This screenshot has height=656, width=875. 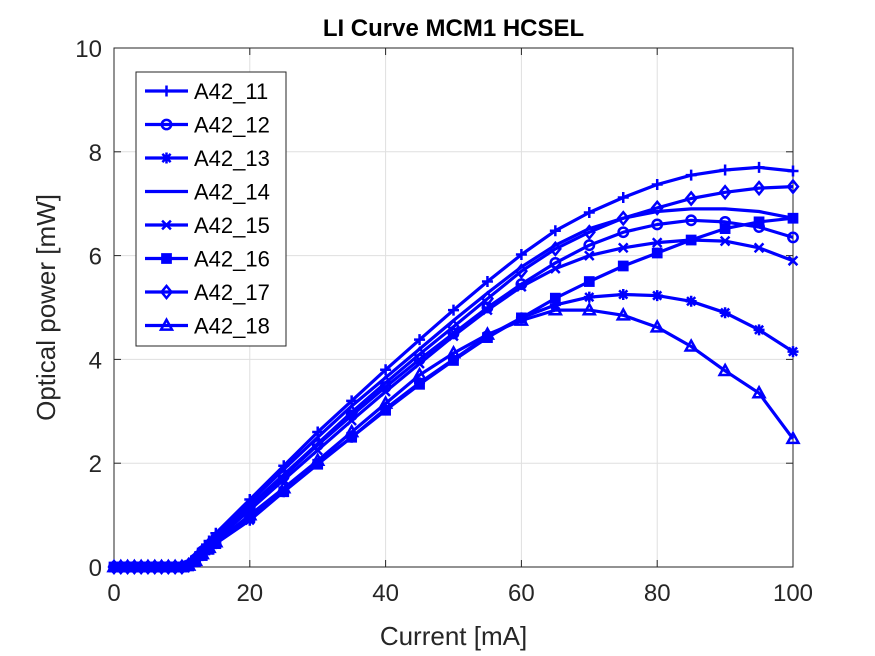 What do you see at coordinates (207, 259) in the screenshot?
I see `legend-entry: A42_16` at bounding box center [207, 259].